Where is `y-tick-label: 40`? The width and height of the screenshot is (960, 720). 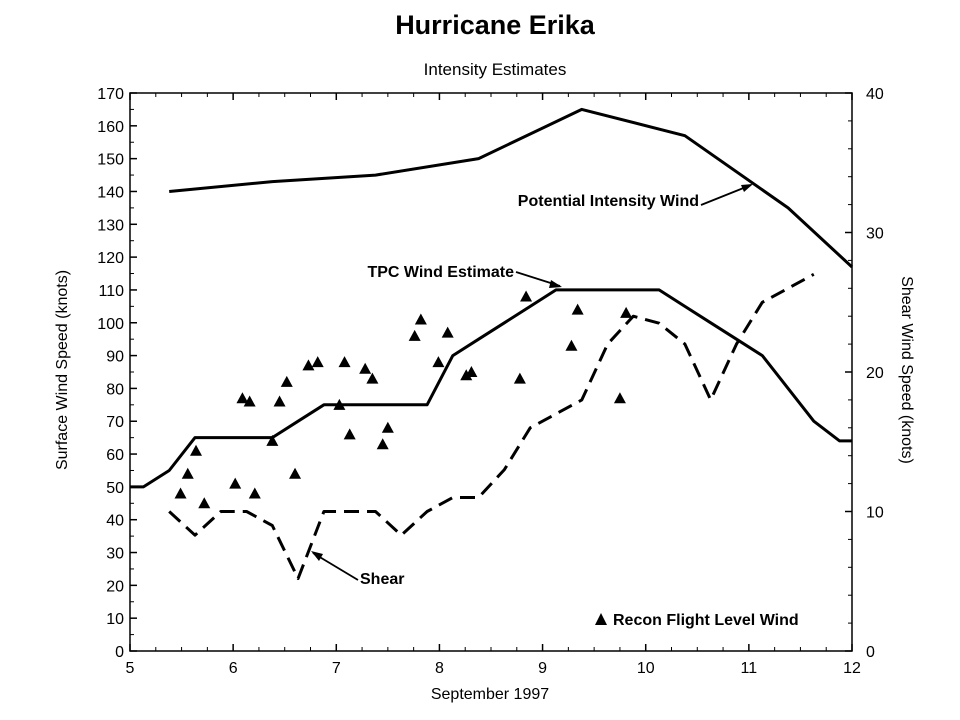
y-tick-label: 40 is located at coordinates (115, 521).